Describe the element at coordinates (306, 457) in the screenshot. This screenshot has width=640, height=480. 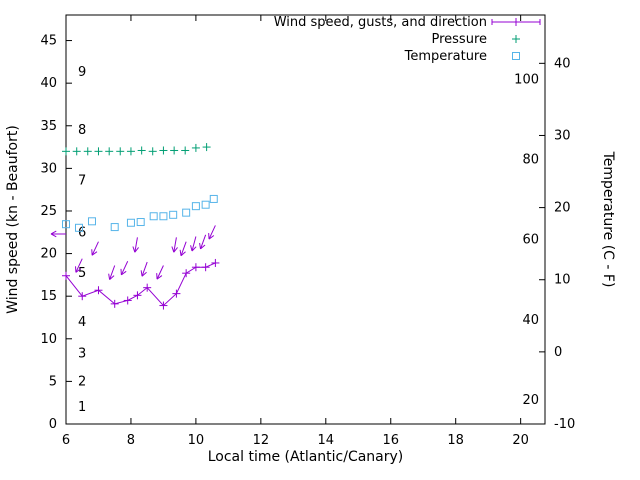
I see `x-axis-title: Local time (Atlantic/Canary)` at that location.